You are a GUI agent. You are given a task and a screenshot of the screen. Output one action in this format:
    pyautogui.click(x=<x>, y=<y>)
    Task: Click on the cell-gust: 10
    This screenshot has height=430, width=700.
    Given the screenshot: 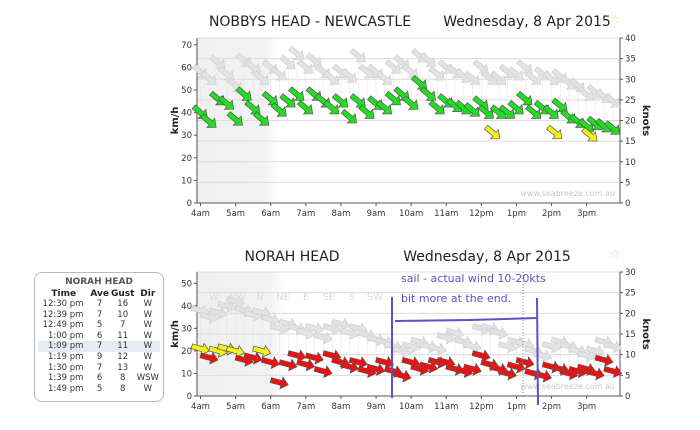 What is the action you would take?
    pyautogui.click(x=123, y=314)
    